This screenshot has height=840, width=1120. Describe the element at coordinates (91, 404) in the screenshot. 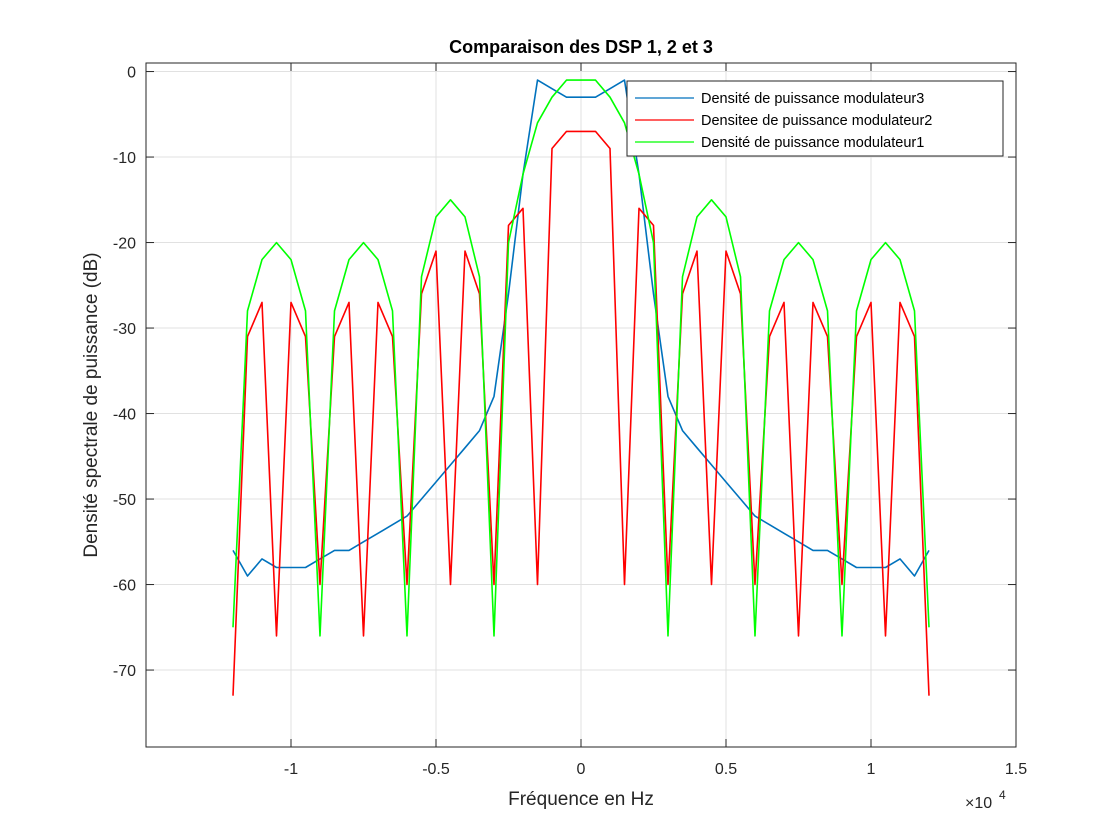

I see `y-axis-label: Densité spectrale de puissance (dB)` at that location.